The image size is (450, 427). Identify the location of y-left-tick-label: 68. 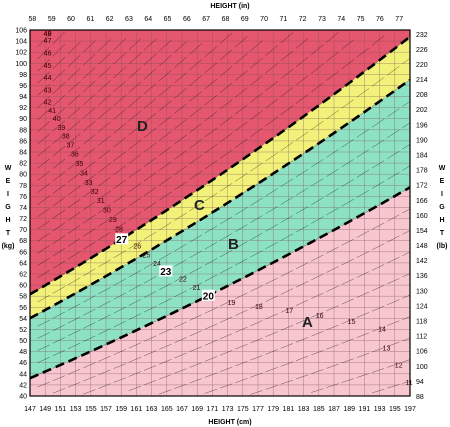
(23, 241).